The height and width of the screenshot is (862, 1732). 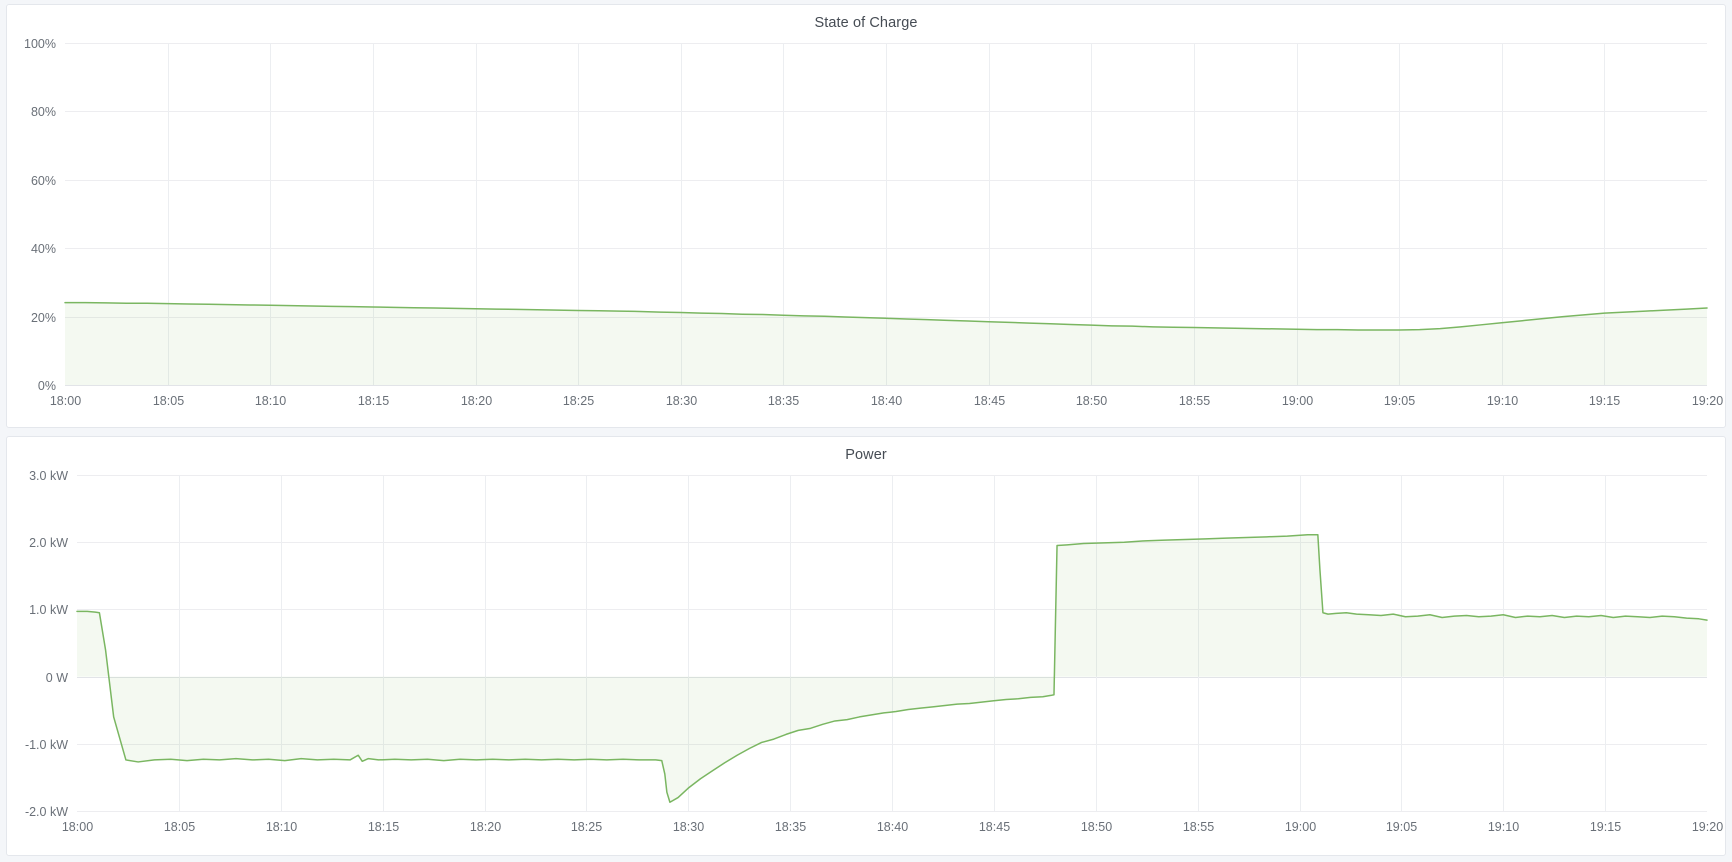 I want to click on series-line, so click(x=886, y=316).